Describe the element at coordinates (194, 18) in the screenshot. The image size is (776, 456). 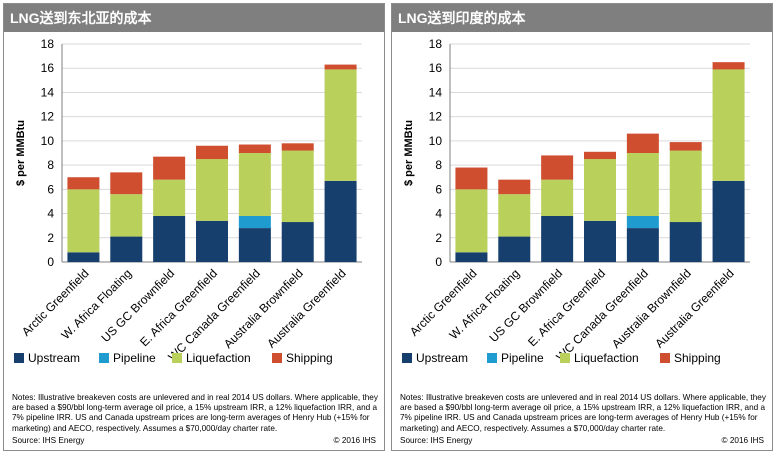
I see `panel-title: LNG送到东北亚的成本` at that location.